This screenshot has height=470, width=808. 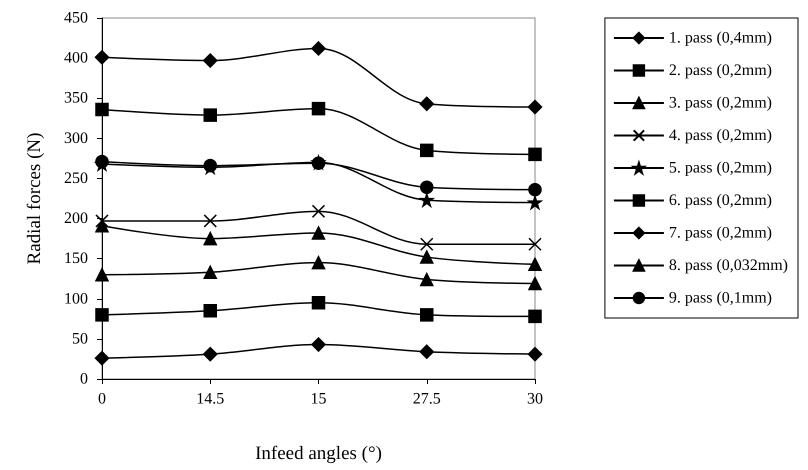 I want to click on legend-label: 6. pass (0,2mm), so click(x=720, y=200).